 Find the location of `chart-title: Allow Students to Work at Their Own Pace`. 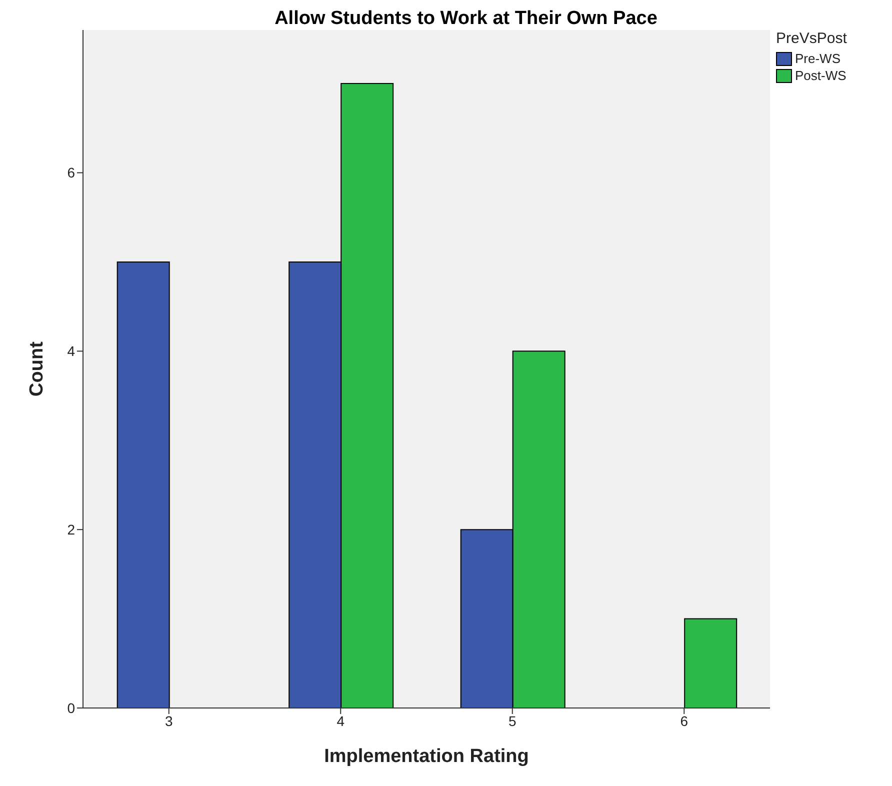

chart-title: Allow Students to Work at Their Own Pace is located at coordinates (466, 19).